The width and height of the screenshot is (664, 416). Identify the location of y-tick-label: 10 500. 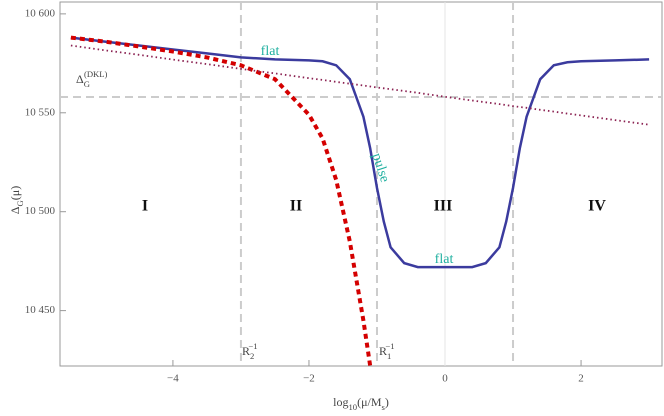
(40, 211).